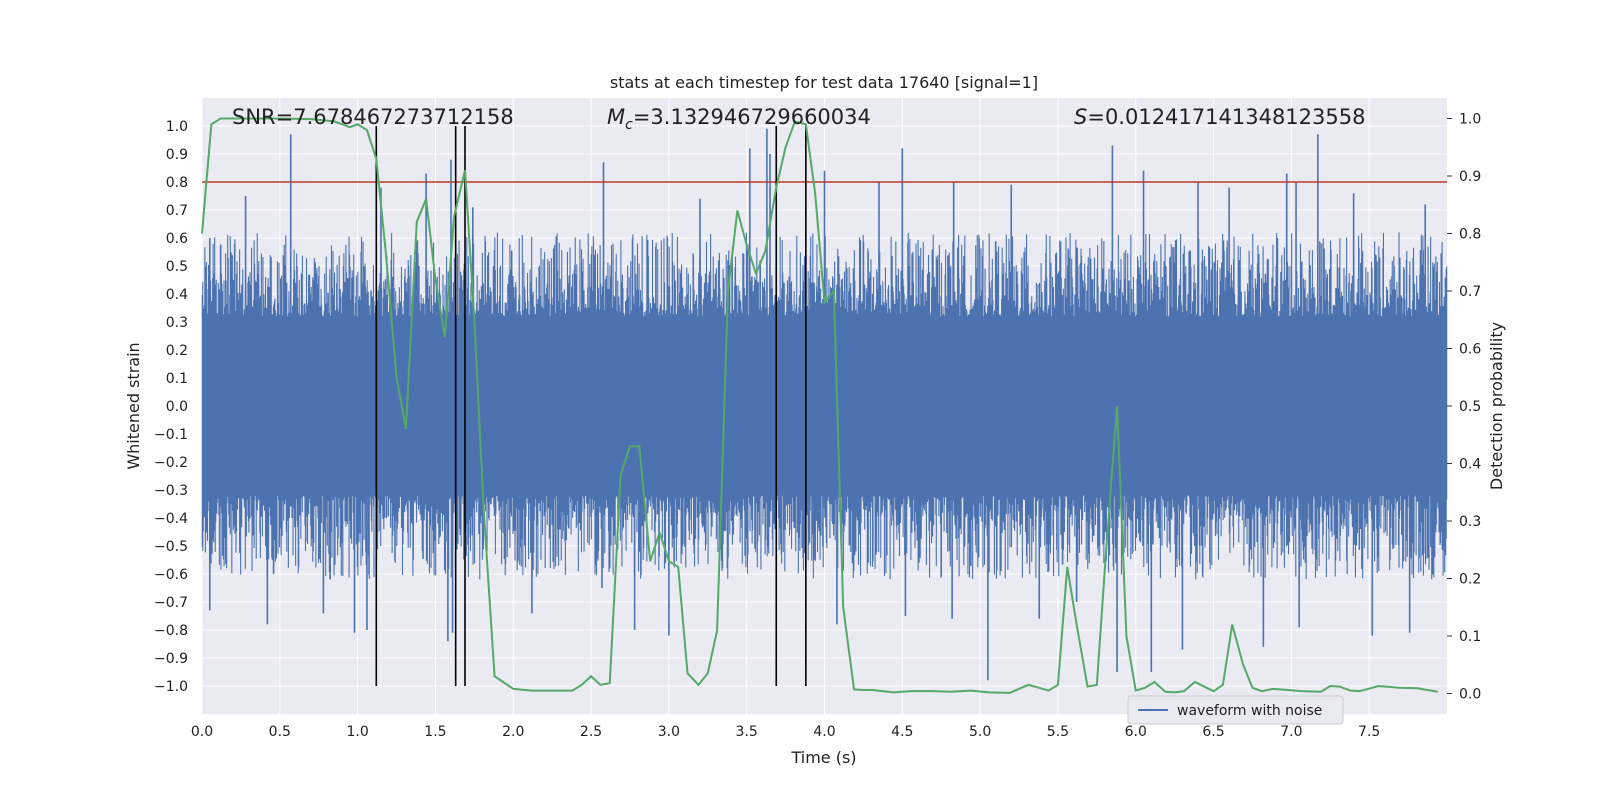  Describe the element at coordinates (752, 117) in the screenshot. I see `chirp-mass-value: =3.132946729660034` at that location.